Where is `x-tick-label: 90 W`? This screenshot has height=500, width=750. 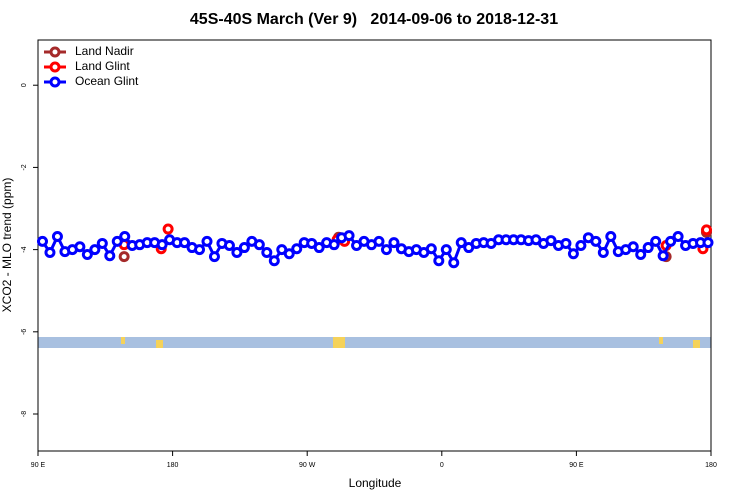 x-tick-label: 90 W is located at coordinates (307, 465).